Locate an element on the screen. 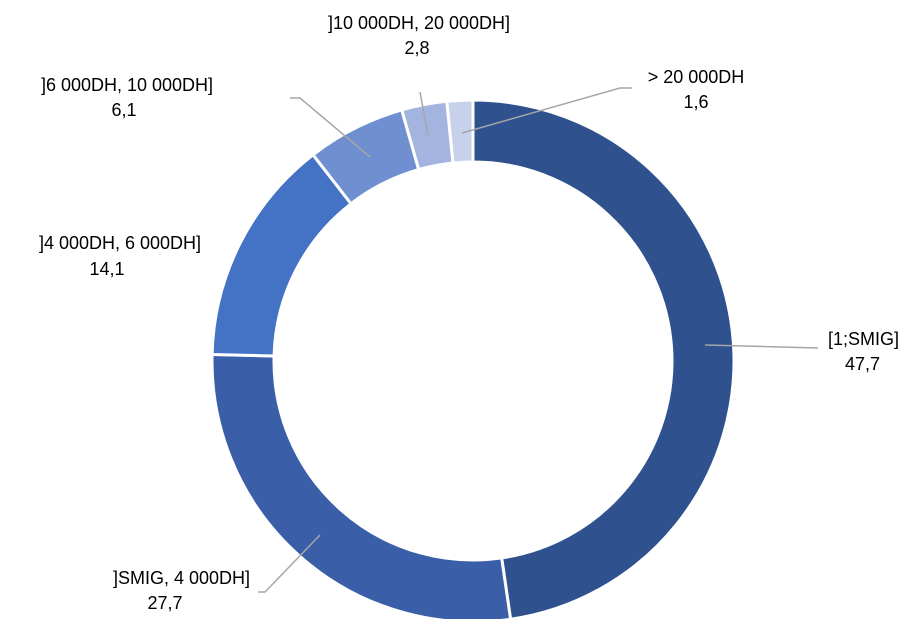  value-label-gt-20000: 1,6 is located at coordinates (695, 102).